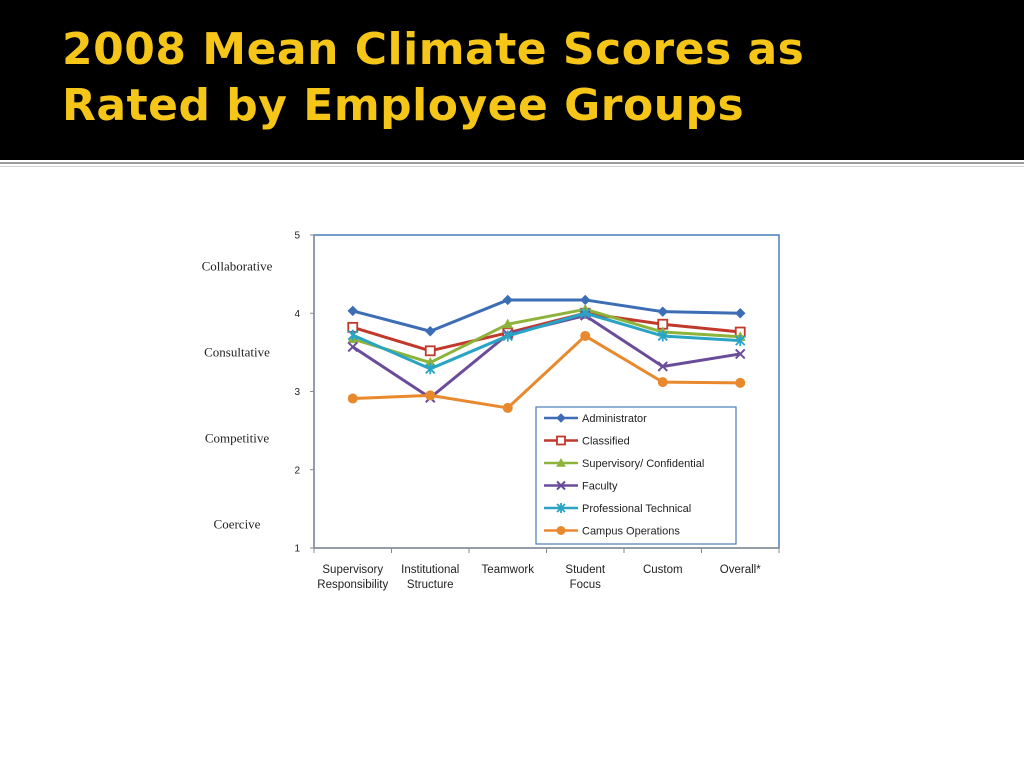 This screenshot has width=1024, height=768. I want to click on y-tick-label: 1, so click(297, 549).